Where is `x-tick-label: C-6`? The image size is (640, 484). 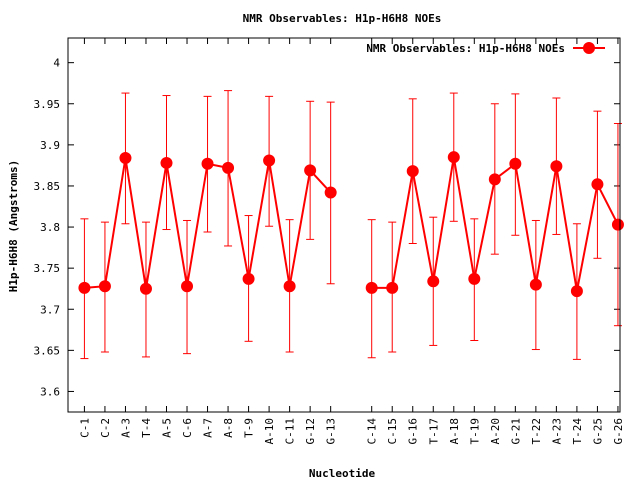
x-tick-label: C-6 is located at coordinates (187, 428).